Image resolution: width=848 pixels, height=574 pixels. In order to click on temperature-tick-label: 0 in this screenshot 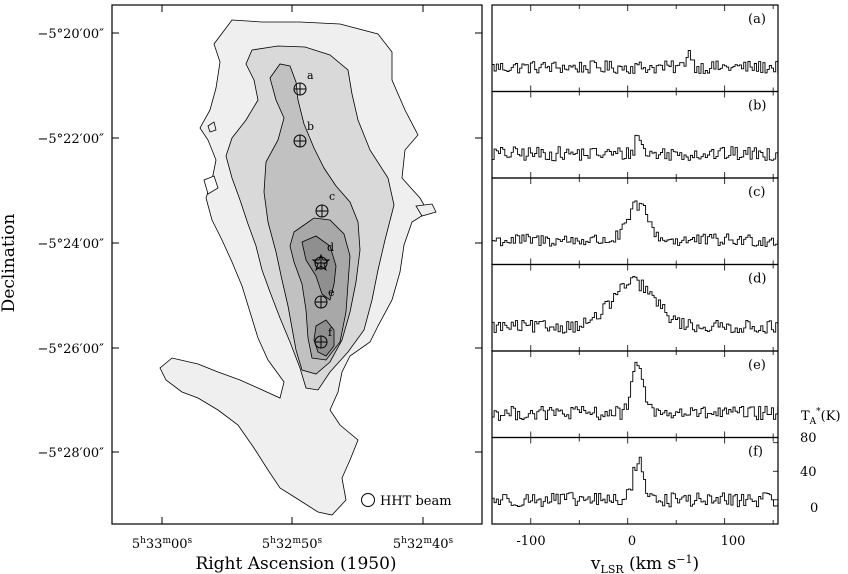, I will do `click(814, 508)`.